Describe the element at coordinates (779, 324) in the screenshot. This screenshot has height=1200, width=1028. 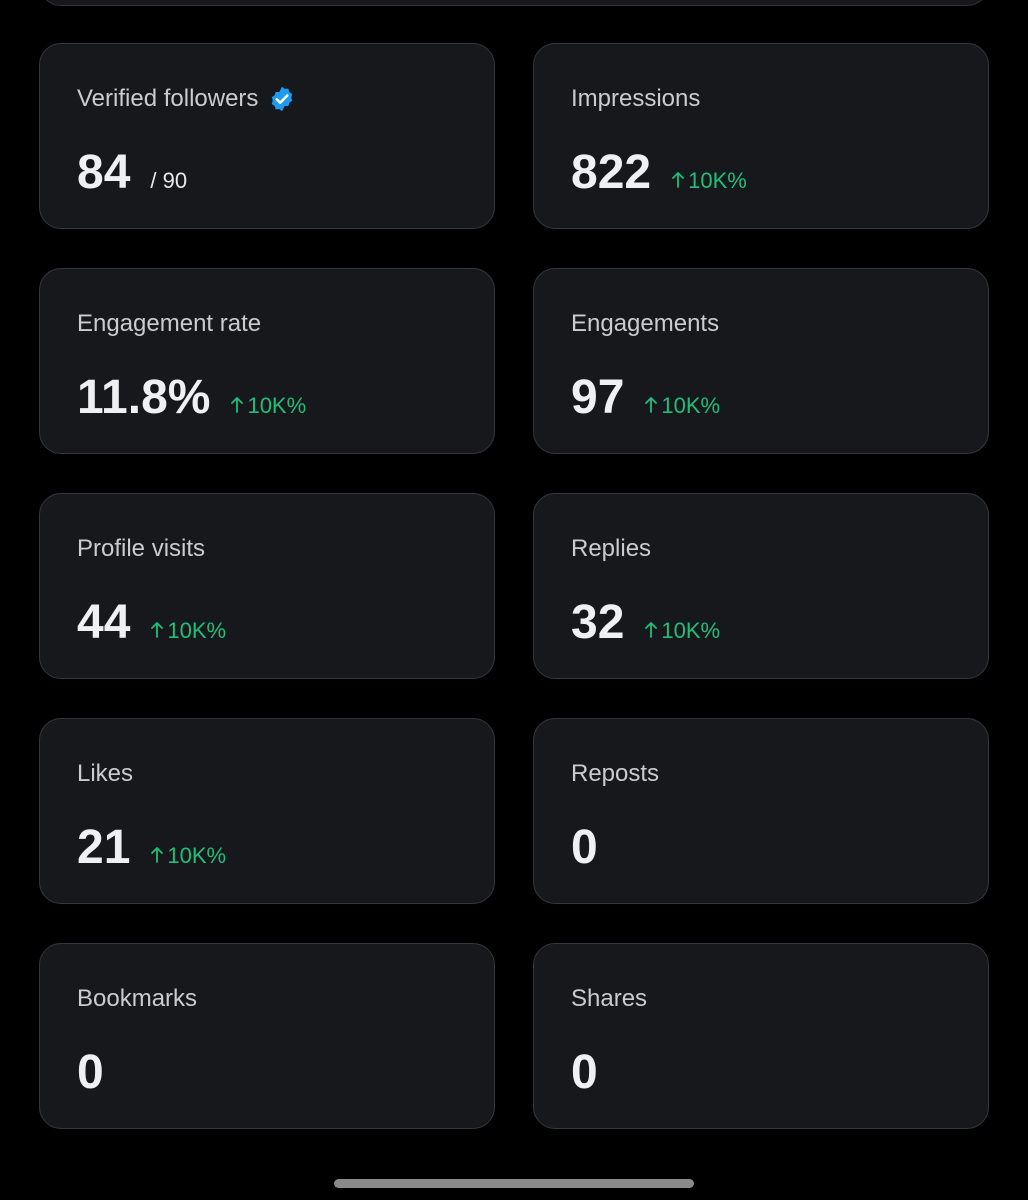
I see `card-label: Engagements` at that location.